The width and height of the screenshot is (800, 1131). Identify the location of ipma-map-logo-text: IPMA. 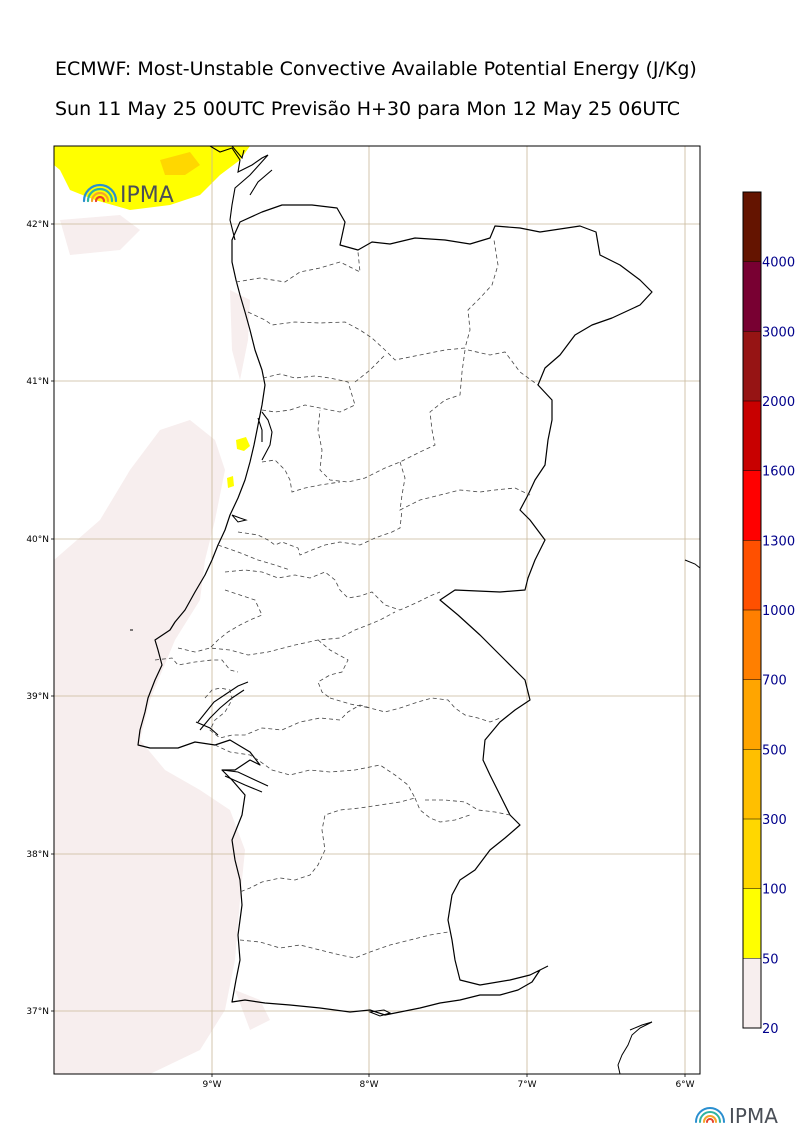
(147, 195).